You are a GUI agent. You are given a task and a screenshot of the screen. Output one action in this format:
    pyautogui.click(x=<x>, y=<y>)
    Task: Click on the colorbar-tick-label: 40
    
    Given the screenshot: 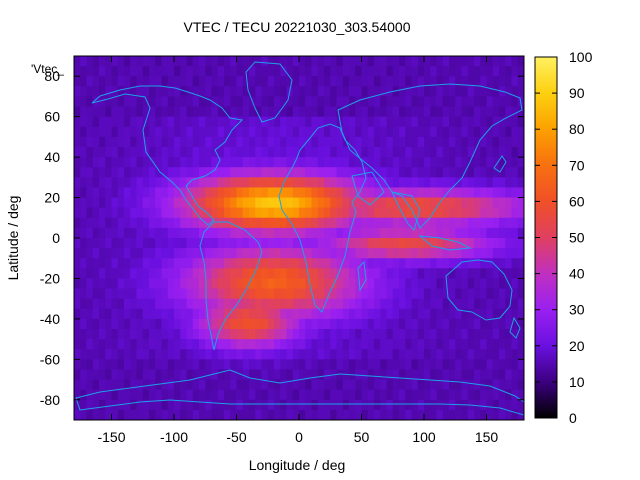 What is the action you would take?
    pyautogui.click(x=577, y=274)
    